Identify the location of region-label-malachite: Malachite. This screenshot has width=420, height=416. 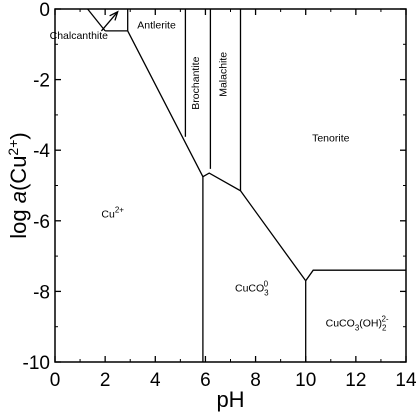
(224, 74).